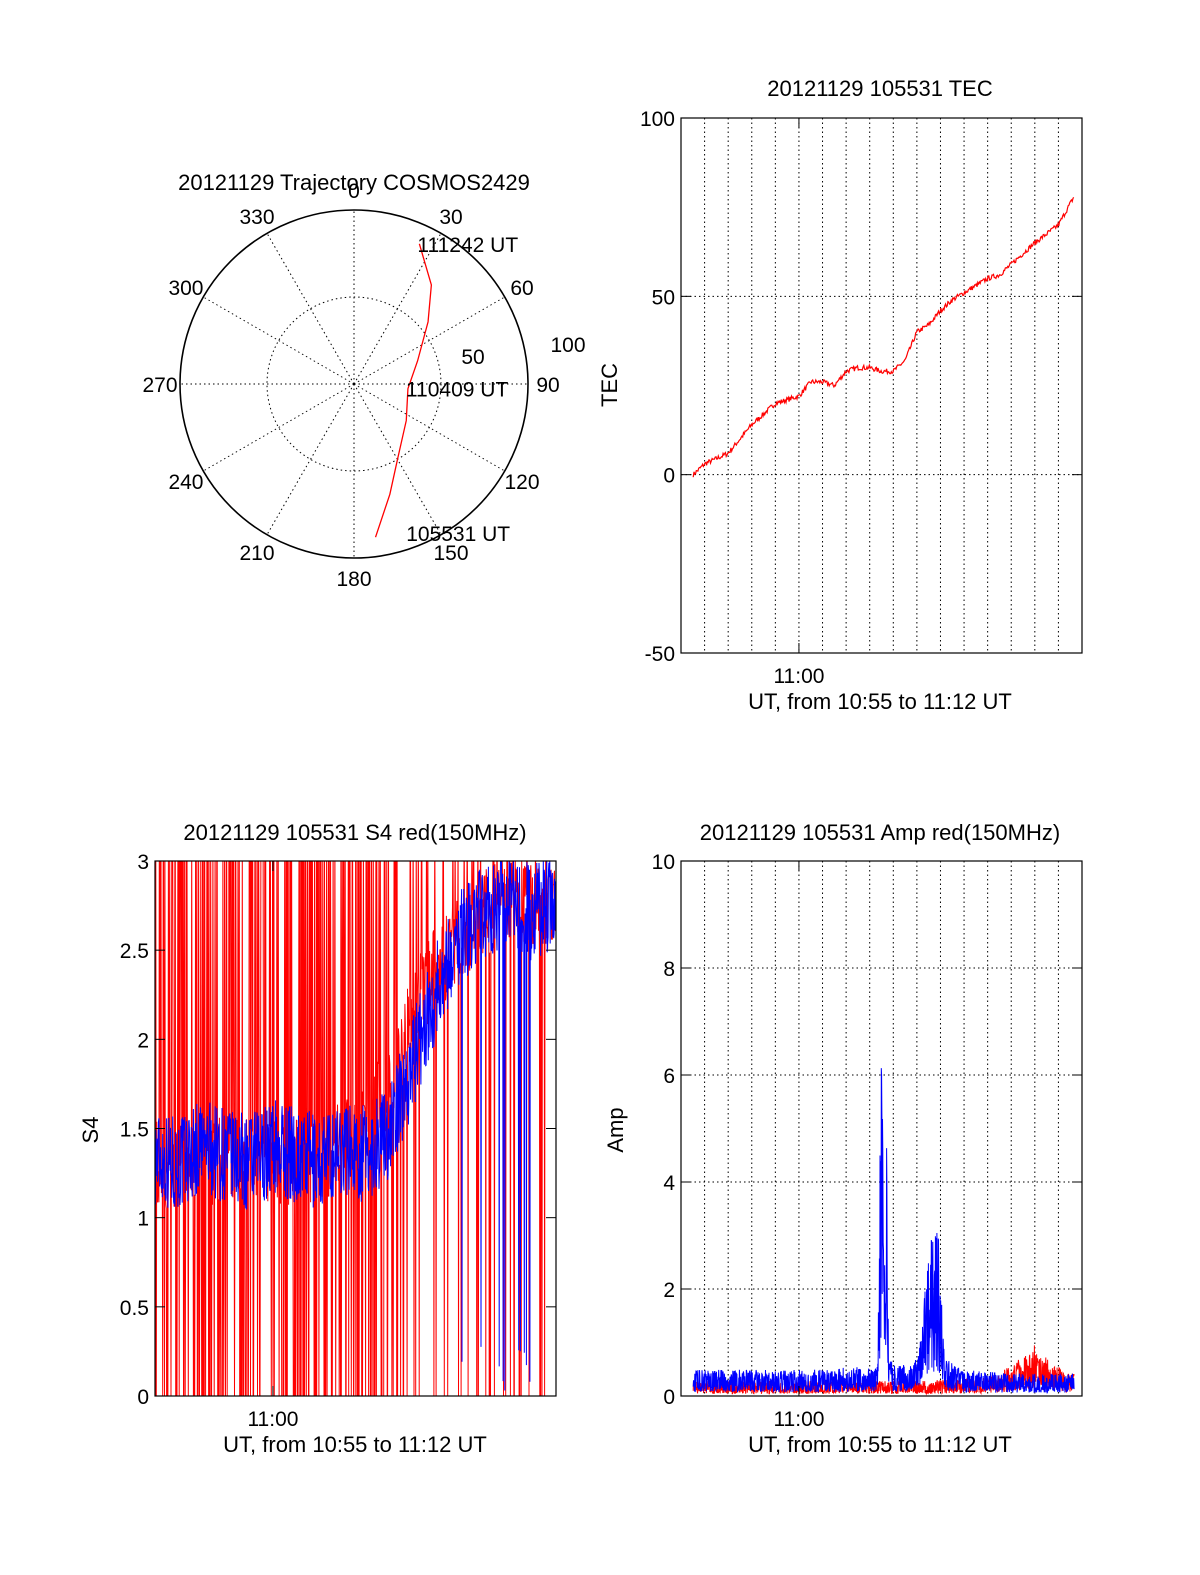 This screenshot has width=1200, height=1575. I want to click on polar-angle-label: 270, so click(159, 385).